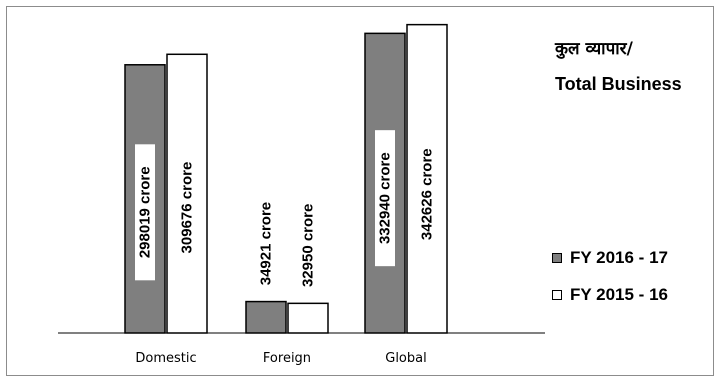  I want to click on data-label-domestic-series-2: 309676 crore, so click(187, 208).